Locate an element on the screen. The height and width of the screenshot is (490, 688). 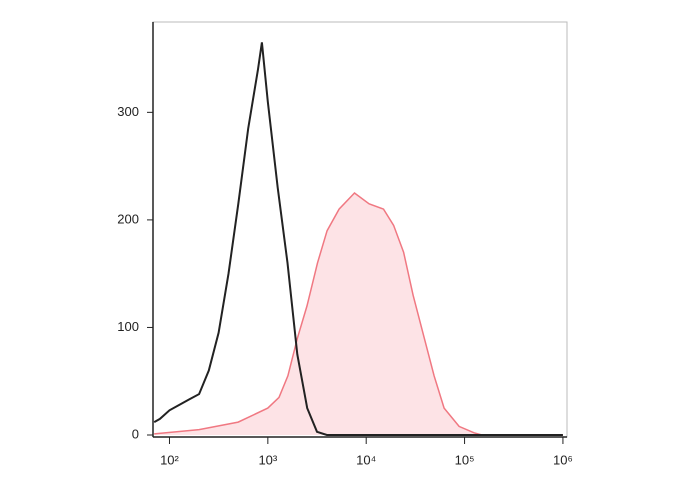
x-tick-label: 10² is located at coordinates (169, 459).